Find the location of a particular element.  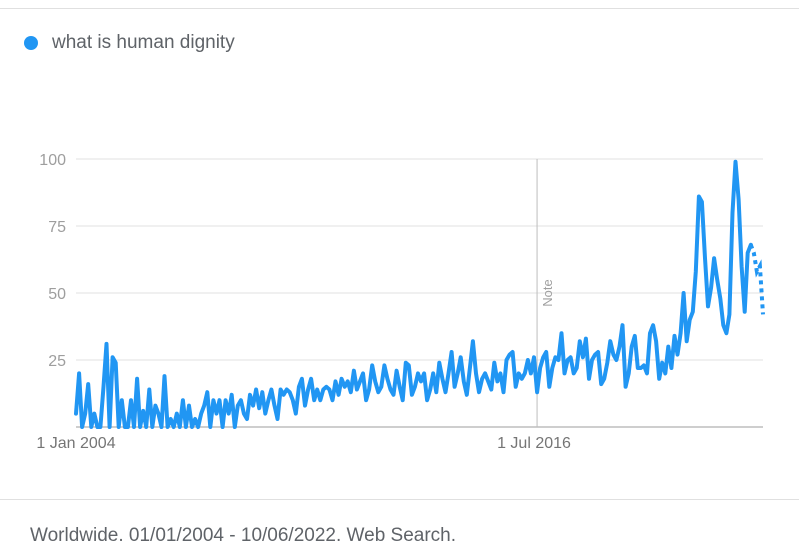

series-partial-line is located at coordinates (756, 279).